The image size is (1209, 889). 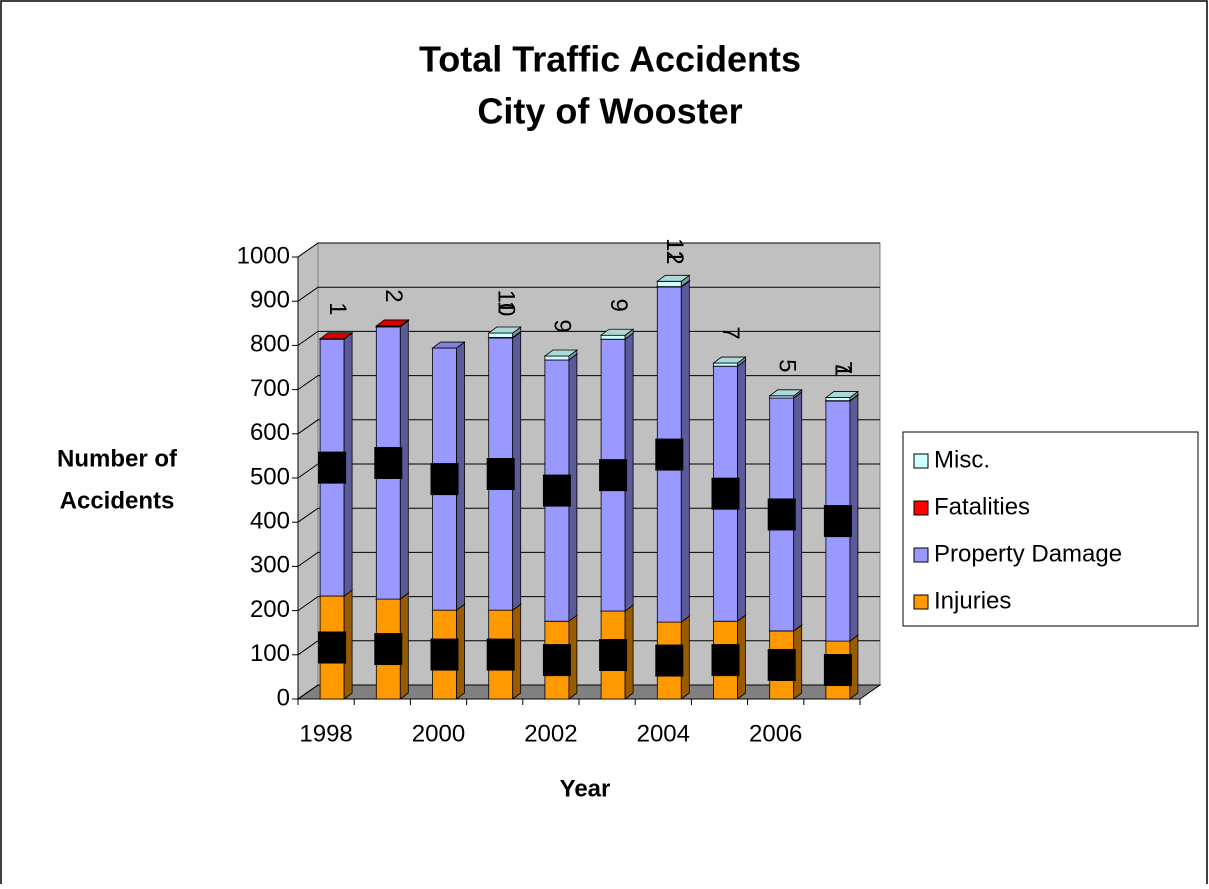 I want to click on y-tick-label: 1000, so click(x=263, y=255).